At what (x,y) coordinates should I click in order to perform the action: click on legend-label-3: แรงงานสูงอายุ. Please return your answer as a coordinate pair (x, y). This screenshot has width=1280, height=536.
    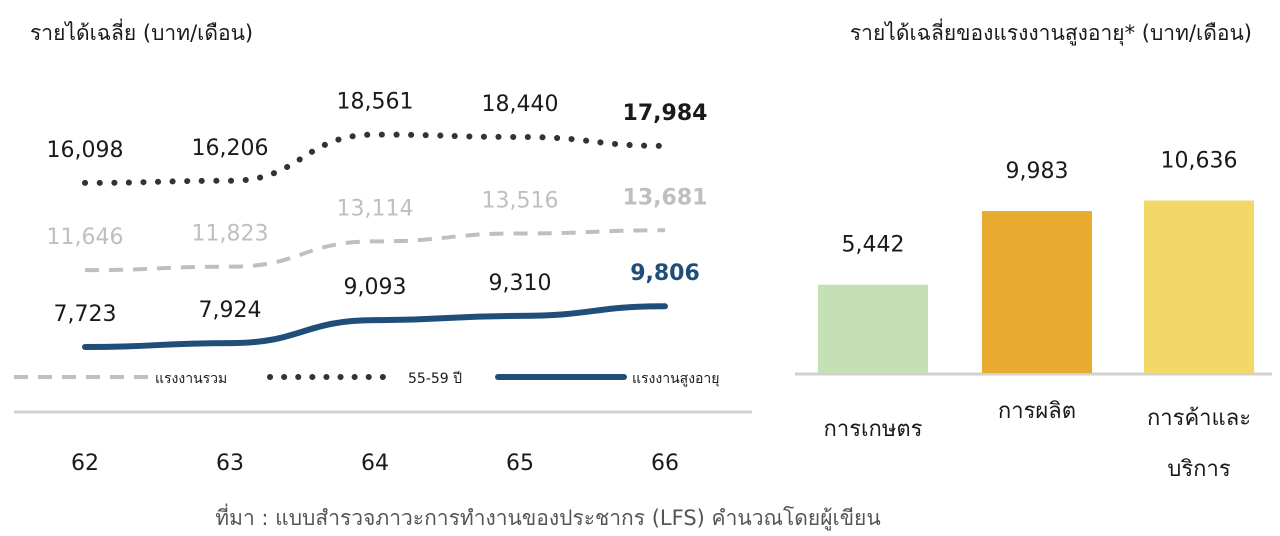
    Looking at the image, I should click on (676, 379).